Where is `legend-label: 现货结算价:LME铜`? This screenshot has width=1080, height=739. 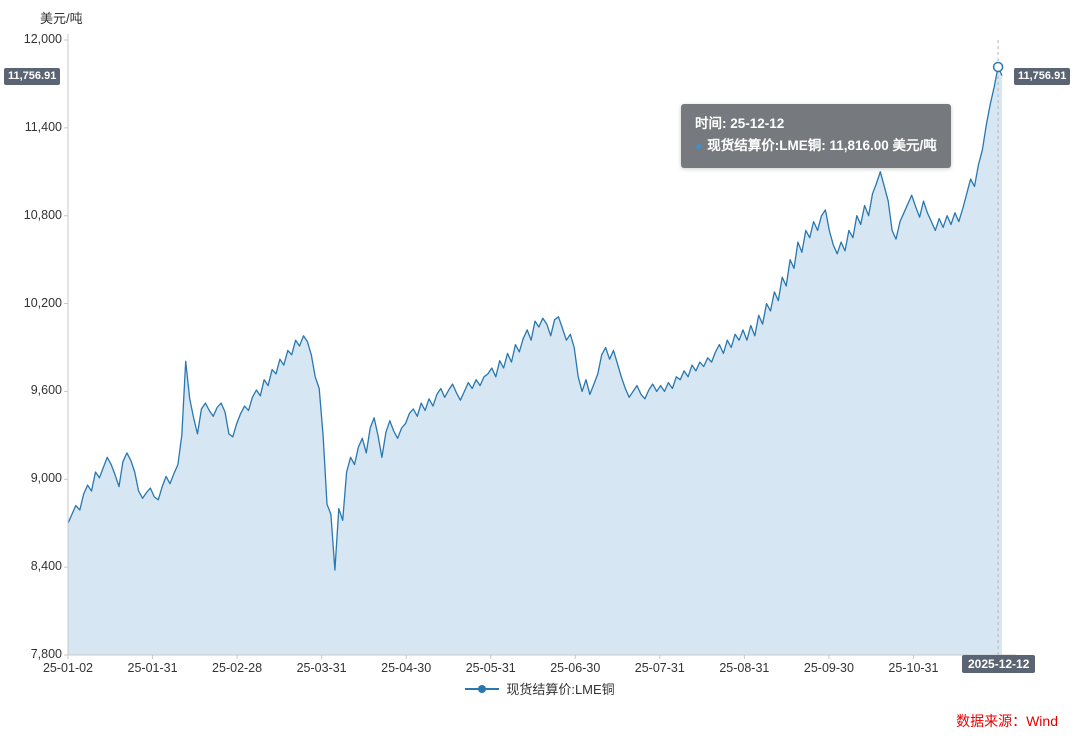
legend-label: 现货结算价:LME铜 is located at coordinates (560, 689).